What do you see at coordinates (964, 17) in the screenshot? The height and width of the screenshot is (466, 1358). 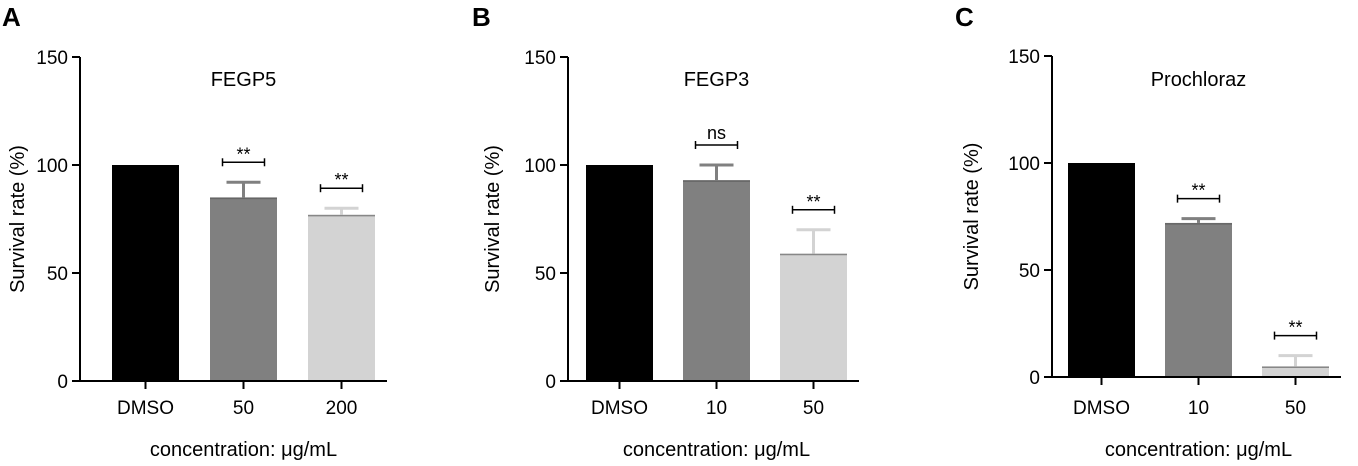 I see `panel-label: C` at bounding box center [964, 17].